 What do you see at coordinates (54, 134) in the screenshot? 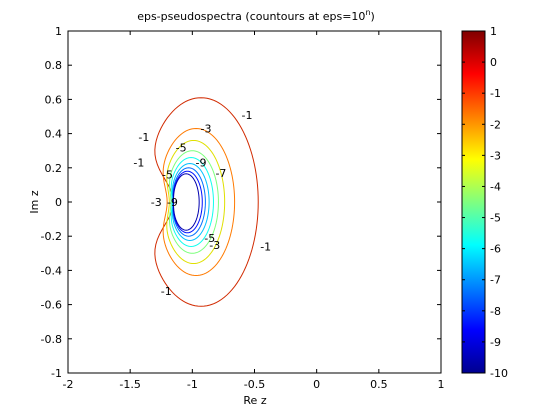
I see `y-tick-label: 0.4` at bounding box center [54, 134].